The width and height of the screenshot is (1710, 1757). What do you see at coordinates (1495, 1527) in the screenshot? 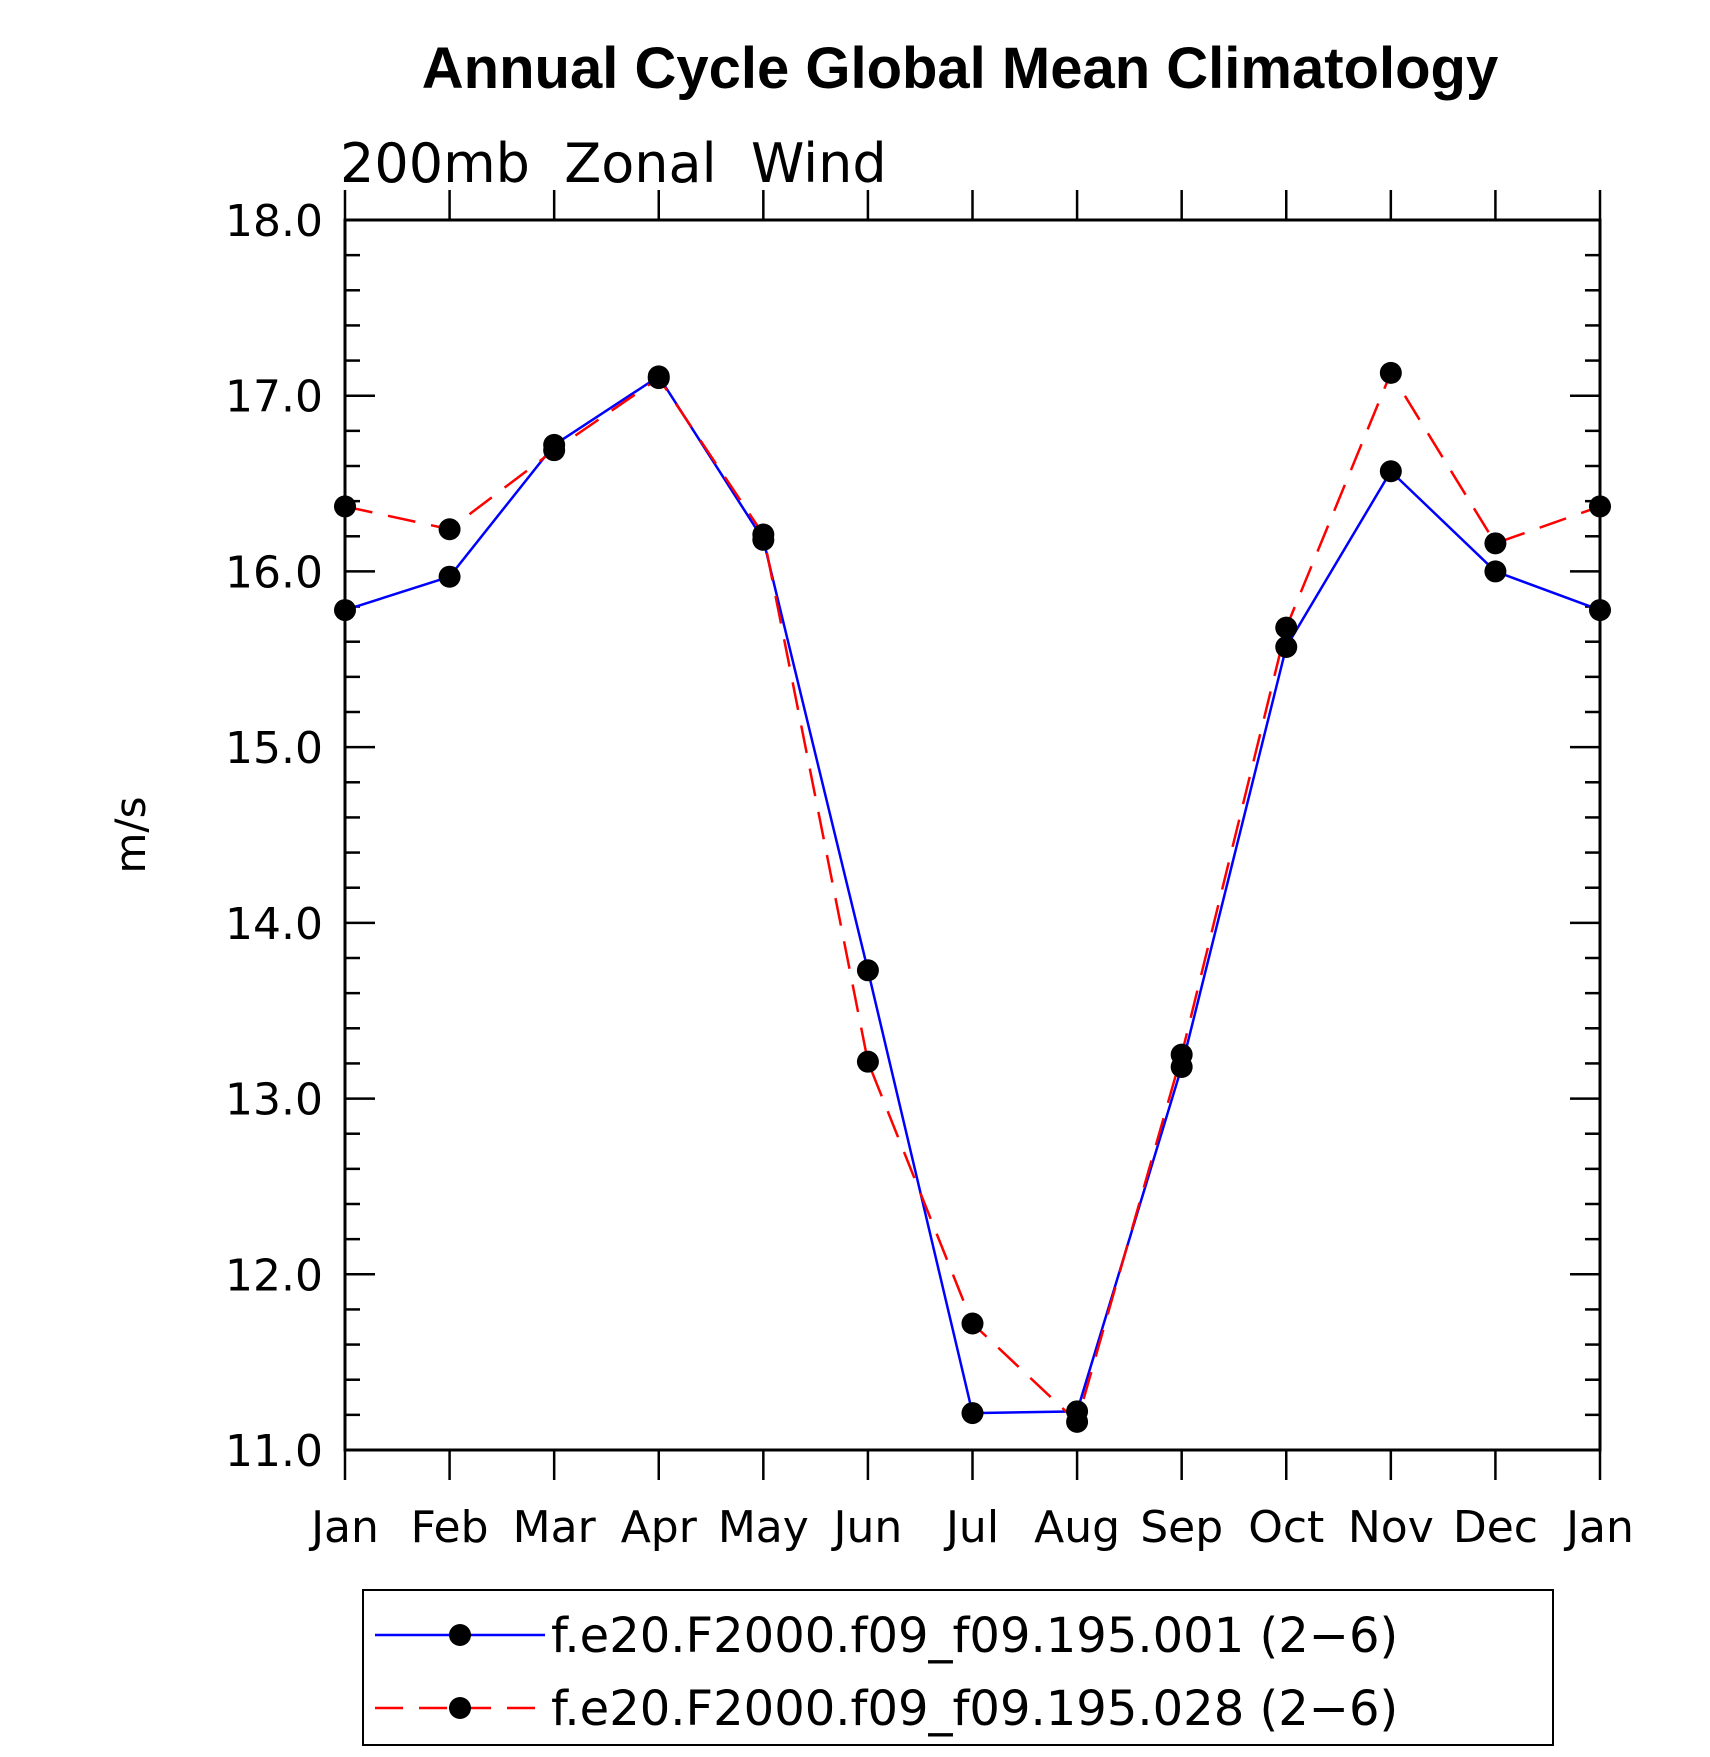
I see `x-tick-label: Dec` at bounding box center [1495, 1527].